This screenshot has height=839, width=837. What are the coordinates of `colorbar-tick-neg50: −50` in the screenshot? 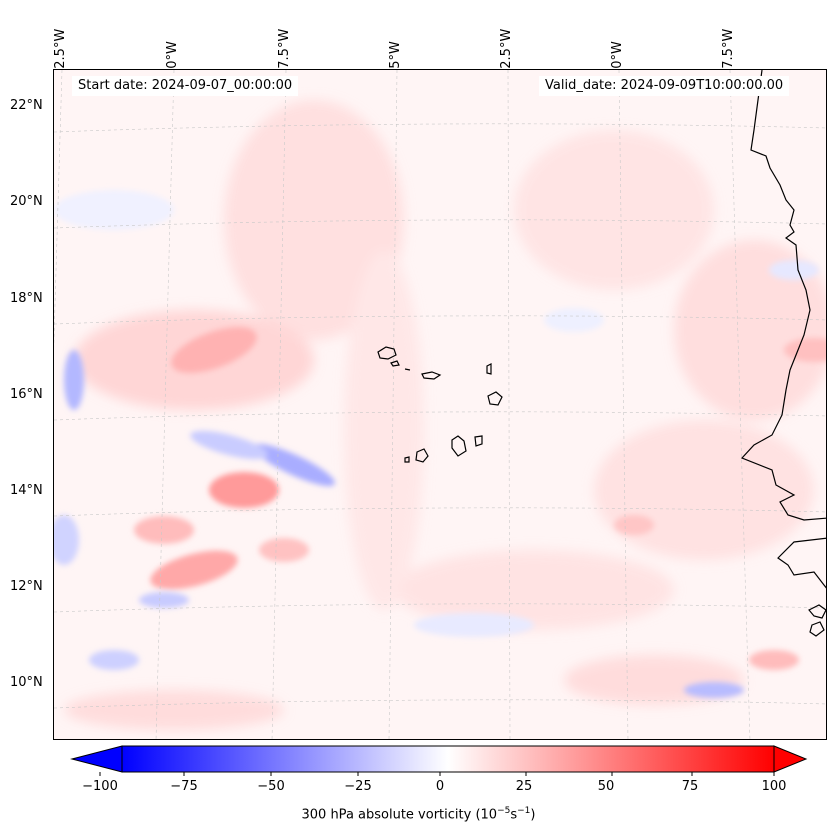 It's located at (271, 786).